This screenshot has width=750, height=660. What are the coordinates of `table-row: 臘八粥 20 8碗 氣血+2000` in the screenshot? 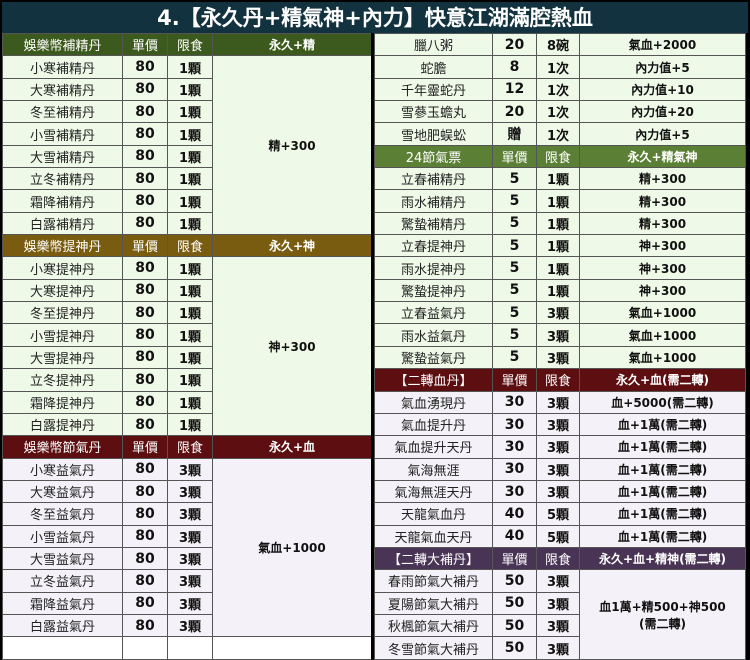 It's located at (560, 44).